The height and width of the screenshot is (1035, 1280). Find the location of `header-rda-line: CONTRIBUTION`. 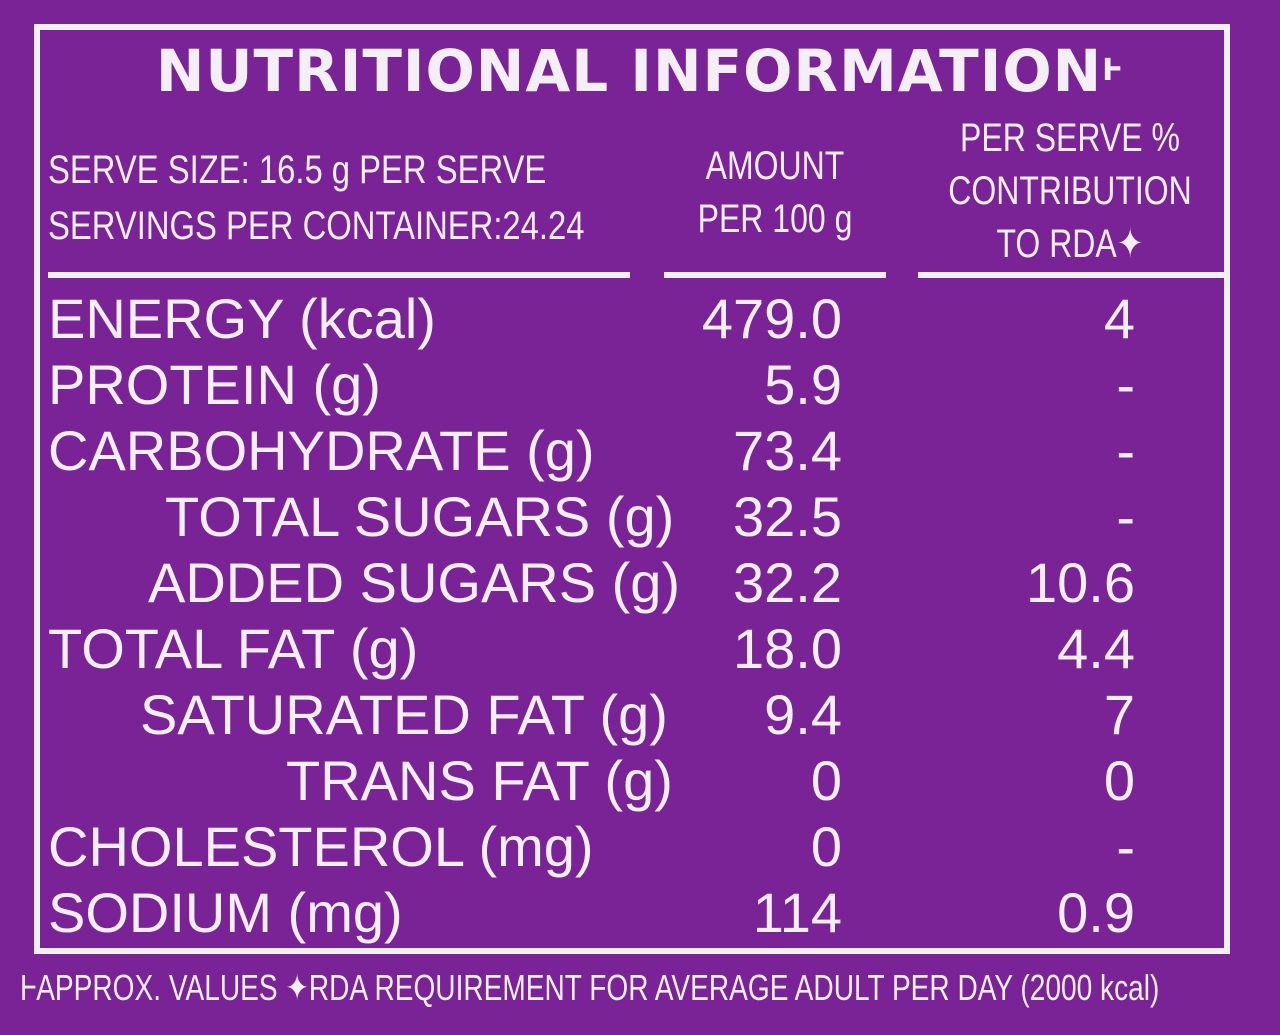

header-rda-line: CONTRIBUTION is located at coordinates (1070, 191).